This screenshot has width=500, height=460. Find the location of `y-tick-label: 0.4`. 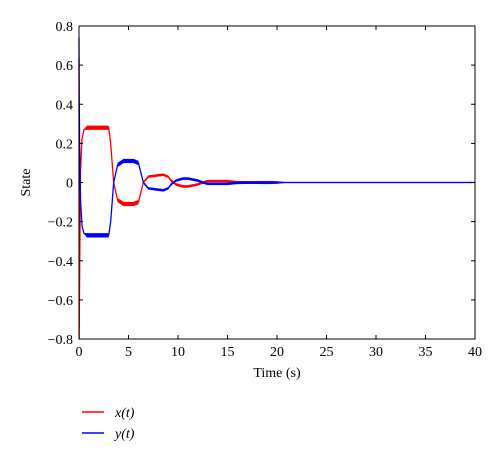

y-tick-label: 0.4 is located at coordinates (65, 105).